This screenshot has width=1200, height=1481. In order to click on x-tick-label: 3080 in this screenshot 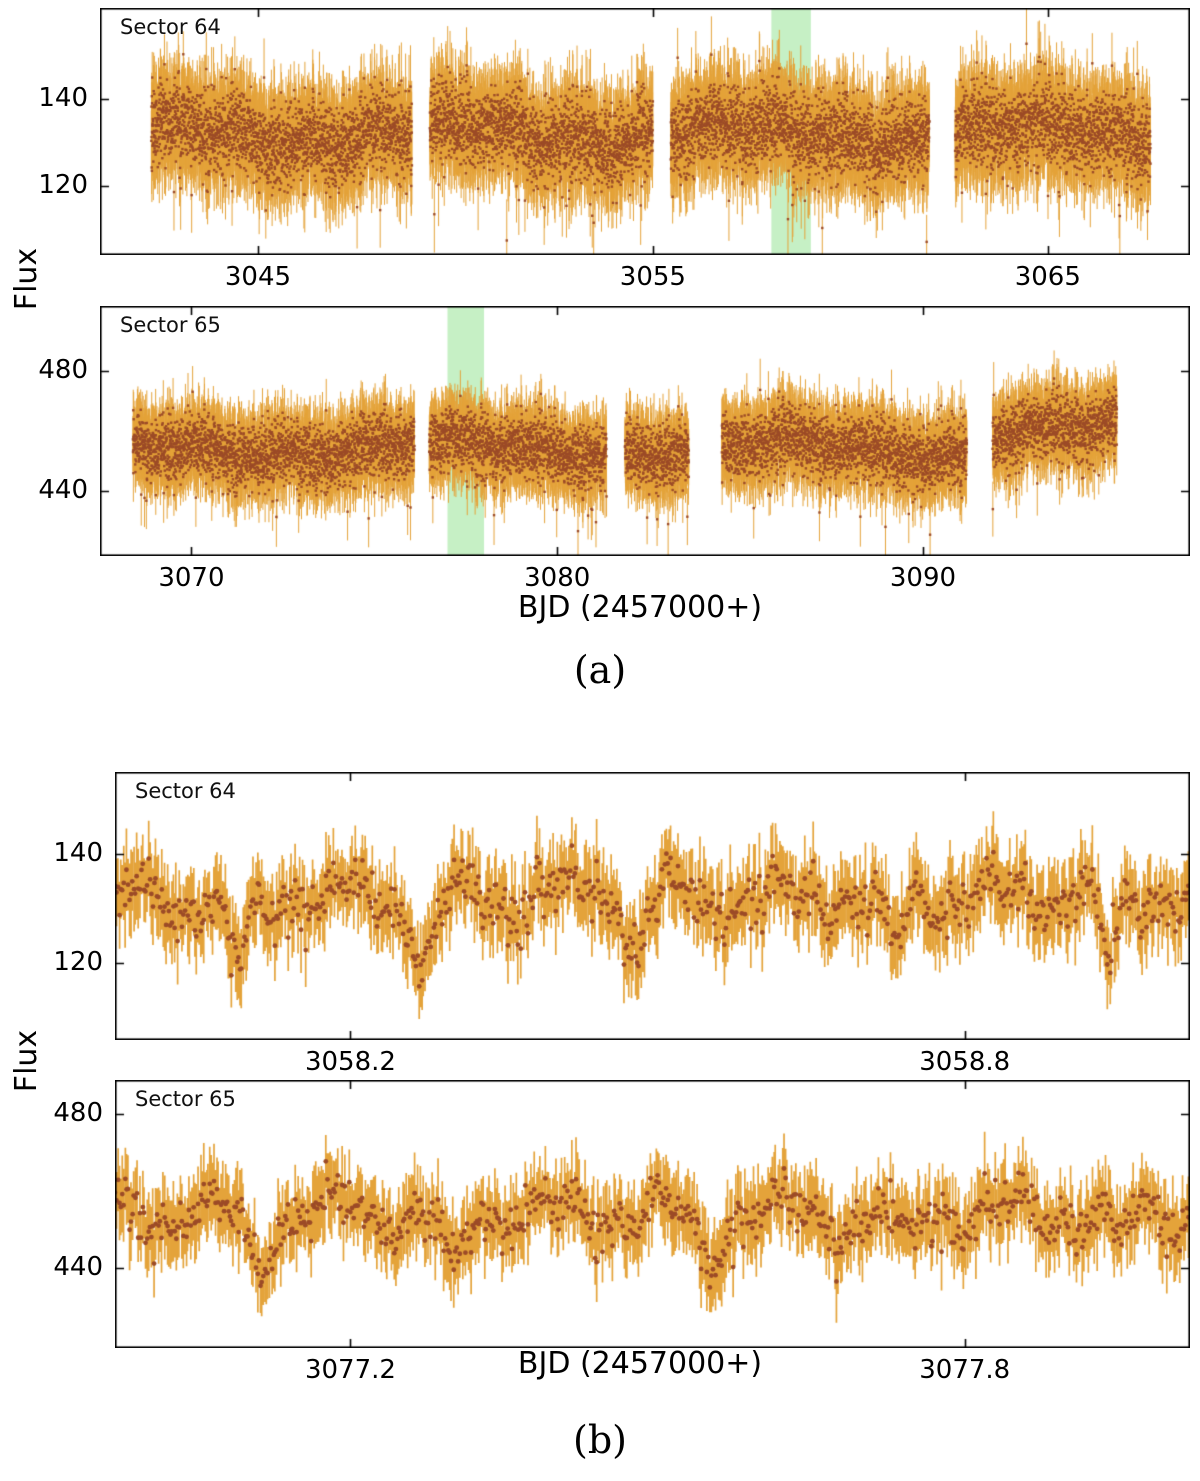, I will do `click(557, 578)`.